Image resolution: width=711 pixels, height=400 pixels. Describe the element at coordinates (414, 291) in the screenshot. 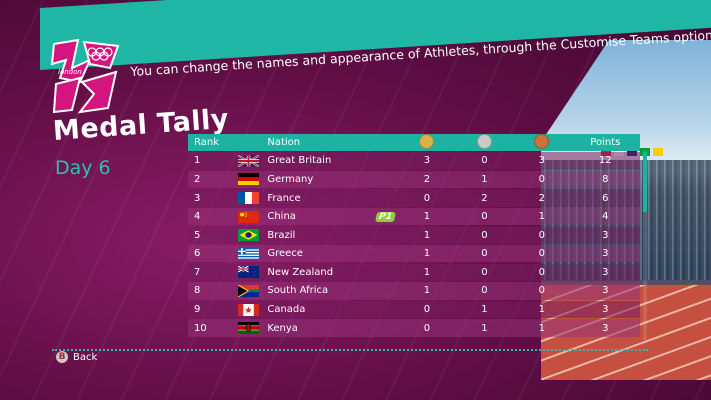

I see `table-row: 8 South Africa 1 0 0 3` at that location.